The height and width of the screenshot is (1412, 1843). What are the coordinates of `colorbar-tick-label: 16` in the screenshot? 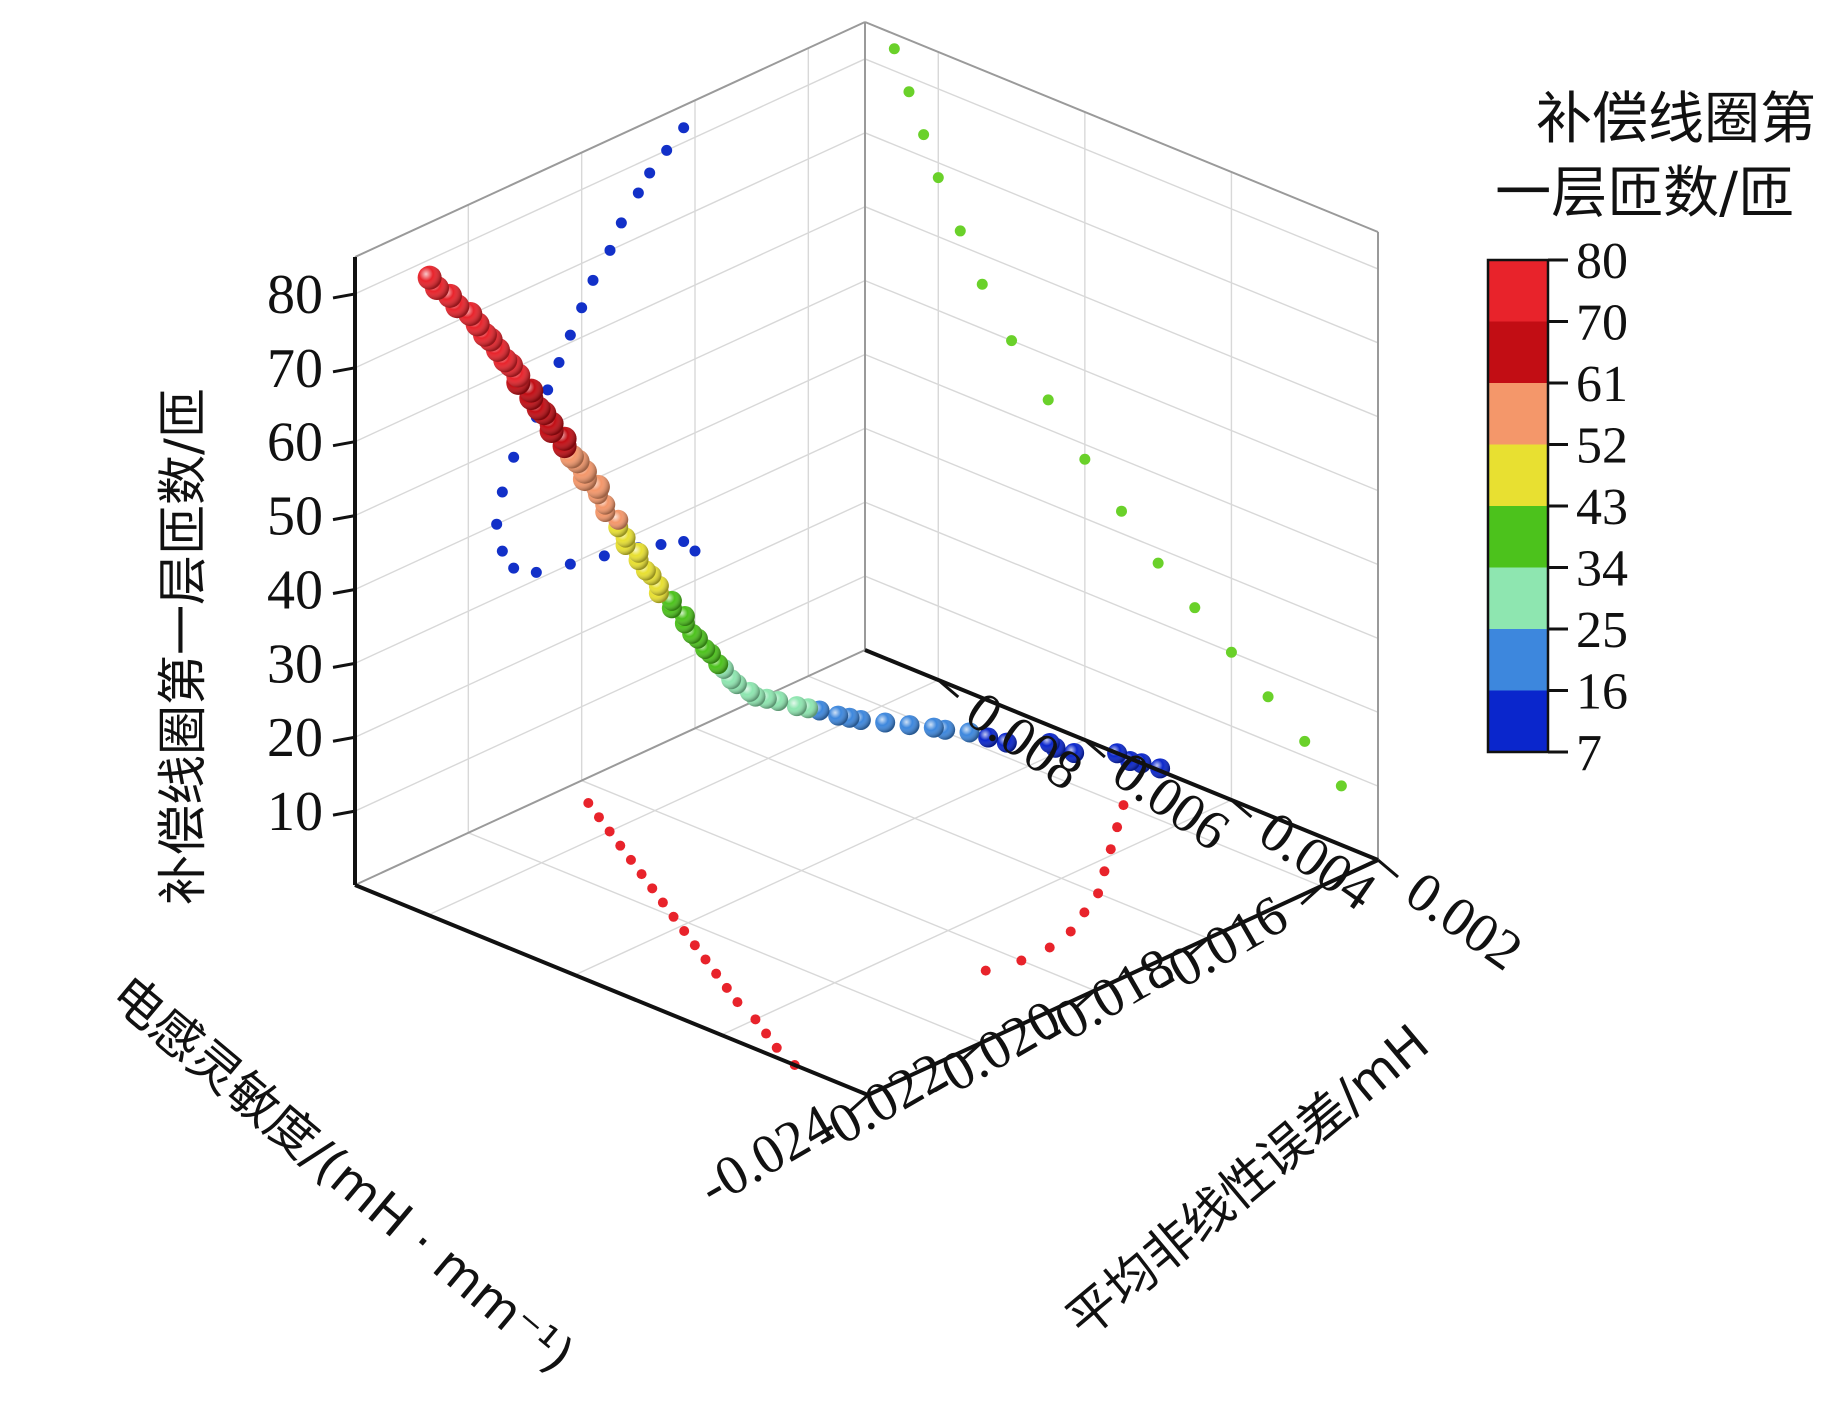 It's located at (1602, 692).